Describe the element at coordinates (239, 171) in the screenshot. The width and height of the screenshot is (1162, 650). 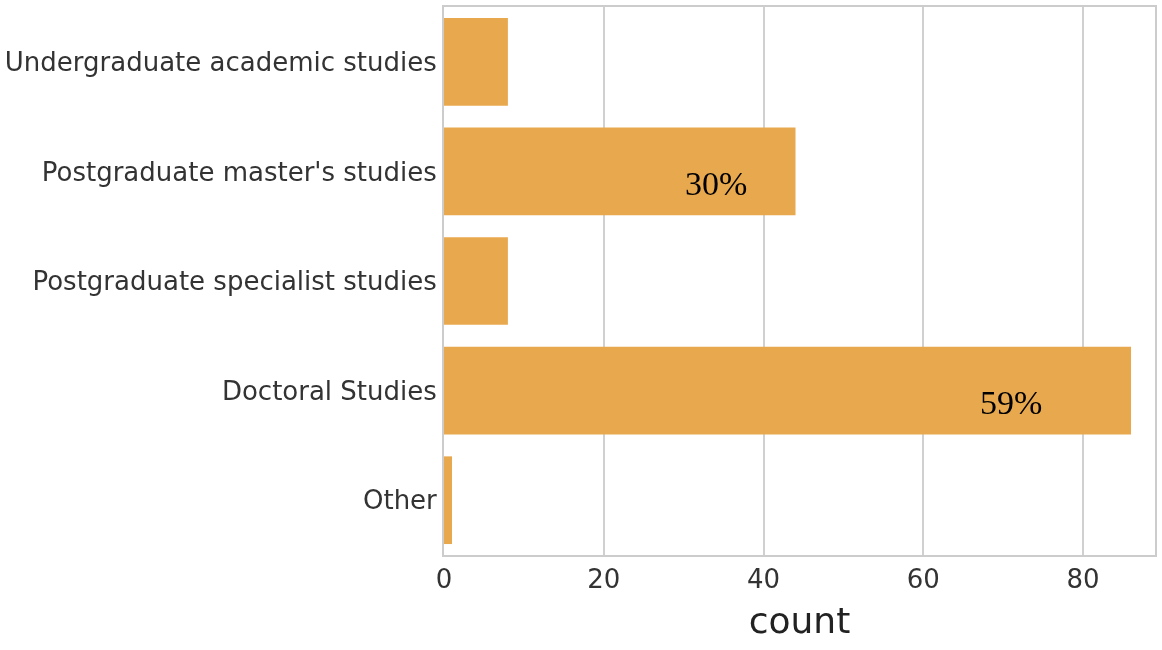
I see `y-tick-label: Postgraduate master's studies` at that location.